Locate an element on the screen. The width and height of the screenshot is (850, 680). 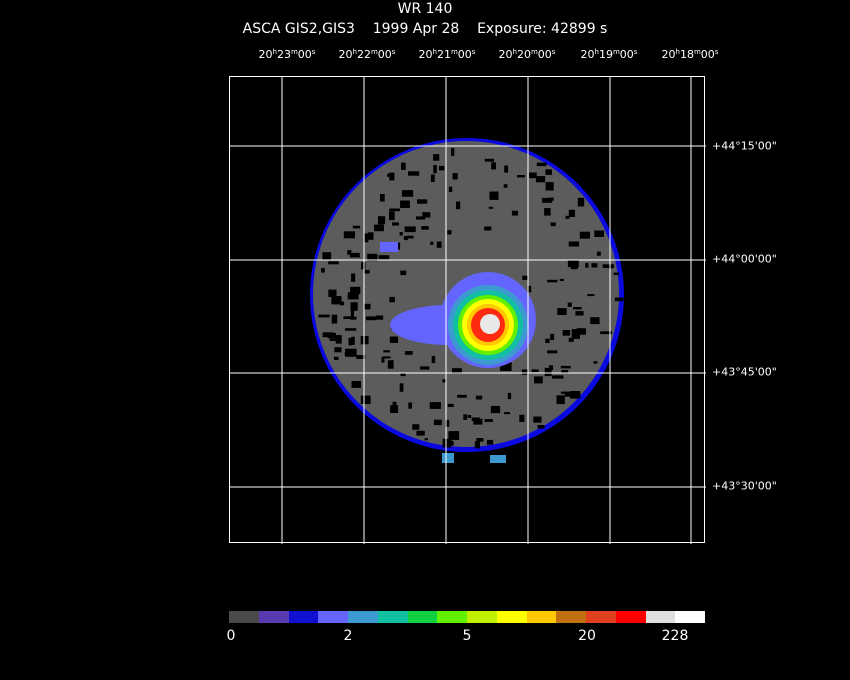
colorbar-label: 20 is located at coordinates (587, 636).